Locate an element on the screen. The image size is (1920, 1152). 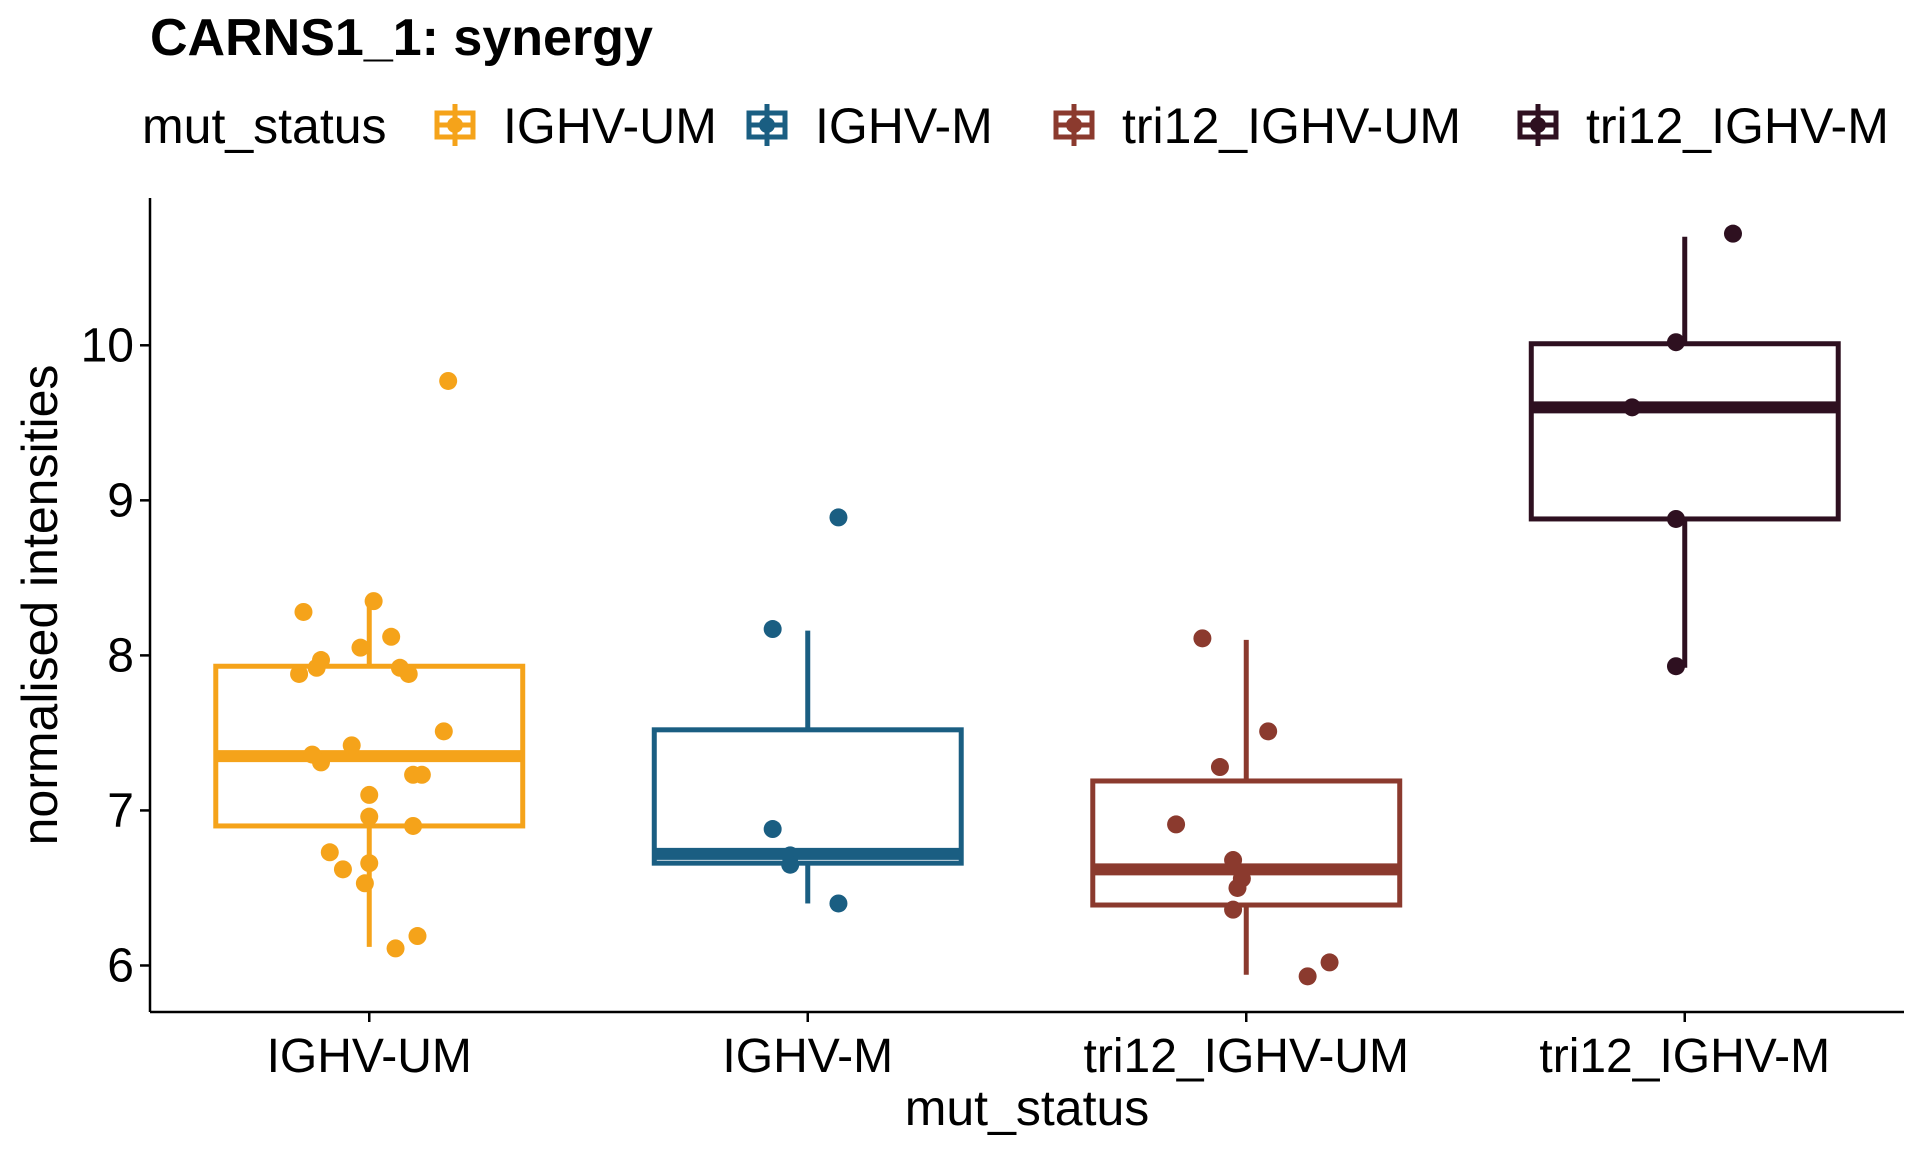
points-tri12_IGHV-M is located at coordinates (1682, 450).